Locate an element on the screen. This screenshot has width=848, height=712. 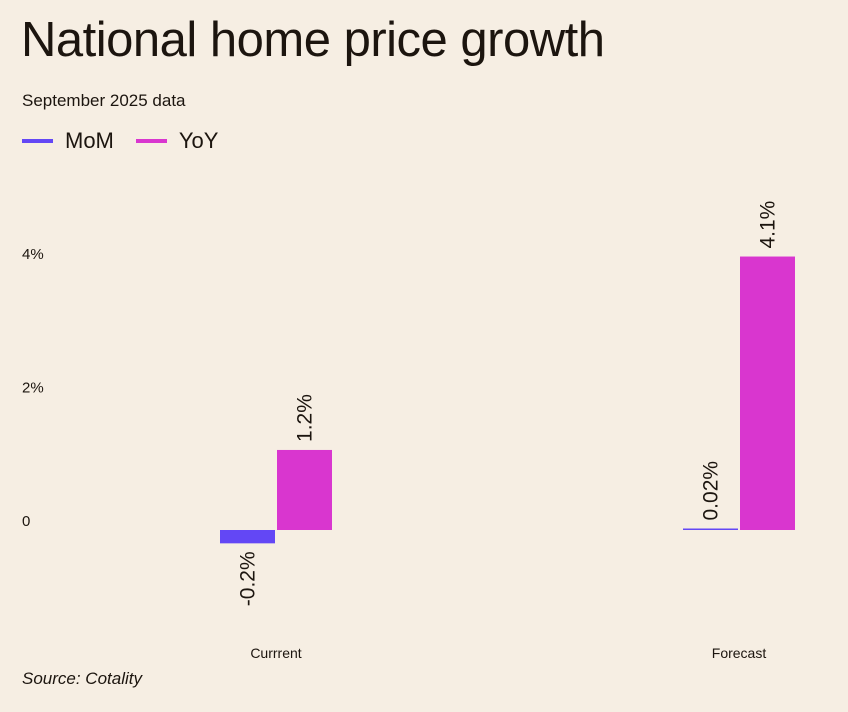
data-label: 0.02% is located at coordinates (711, 491).